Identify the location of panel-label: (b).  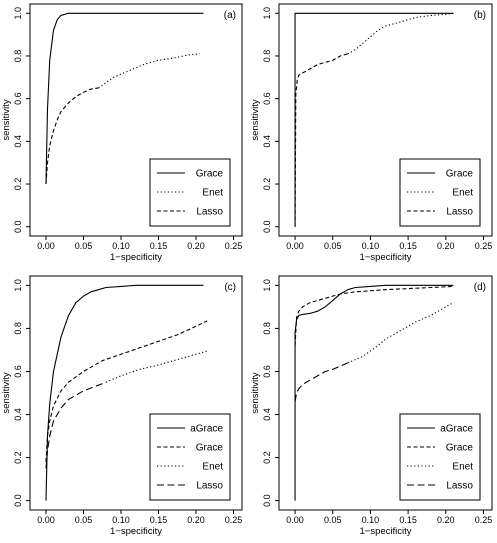
(480, 15).